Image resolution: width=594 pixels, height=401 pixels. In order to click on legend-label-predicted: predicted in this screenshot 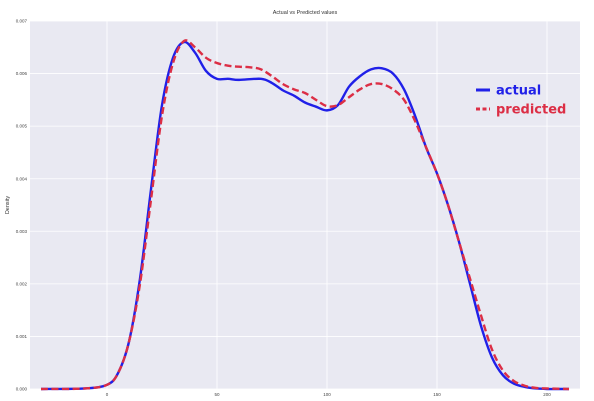, I will do `click(531, 110)`.